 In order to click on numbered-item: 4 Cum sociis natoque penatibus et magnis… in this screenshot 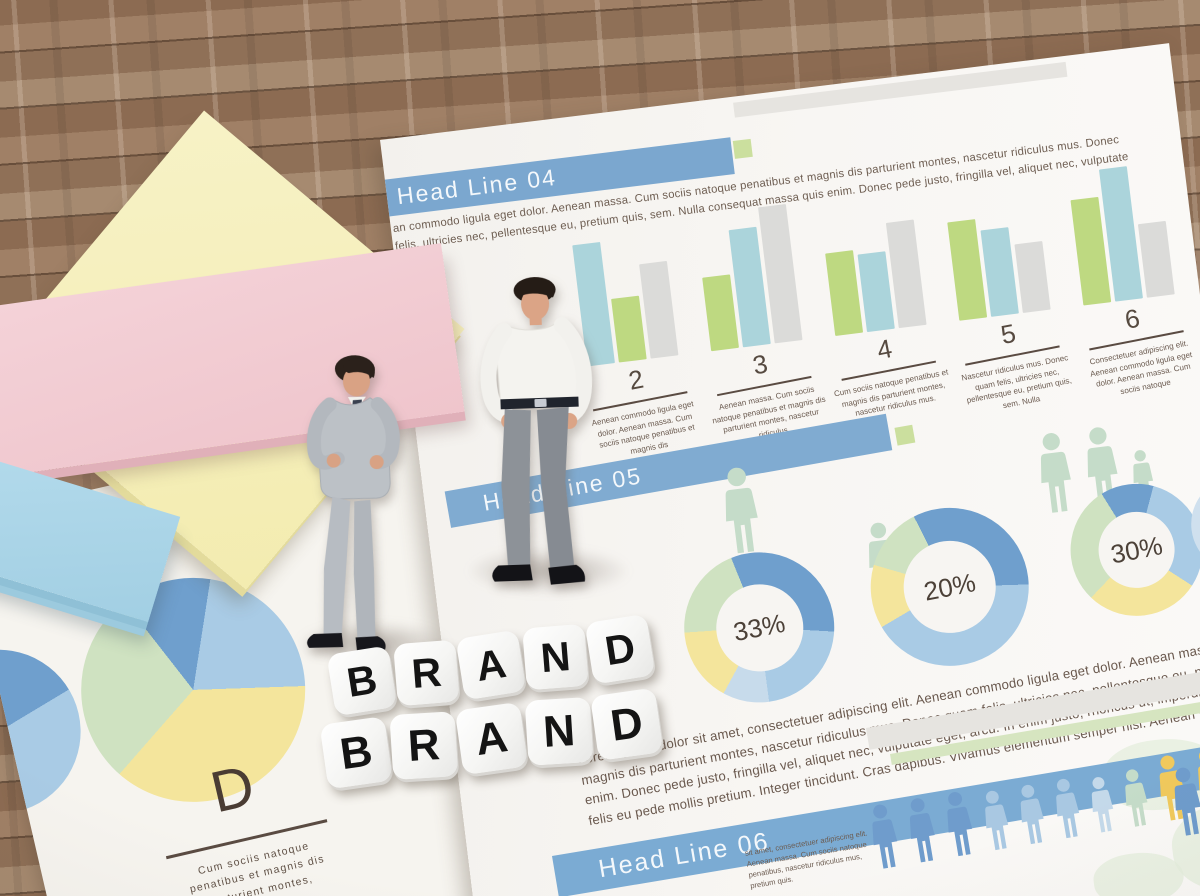, I will do `click(889, 373)`.